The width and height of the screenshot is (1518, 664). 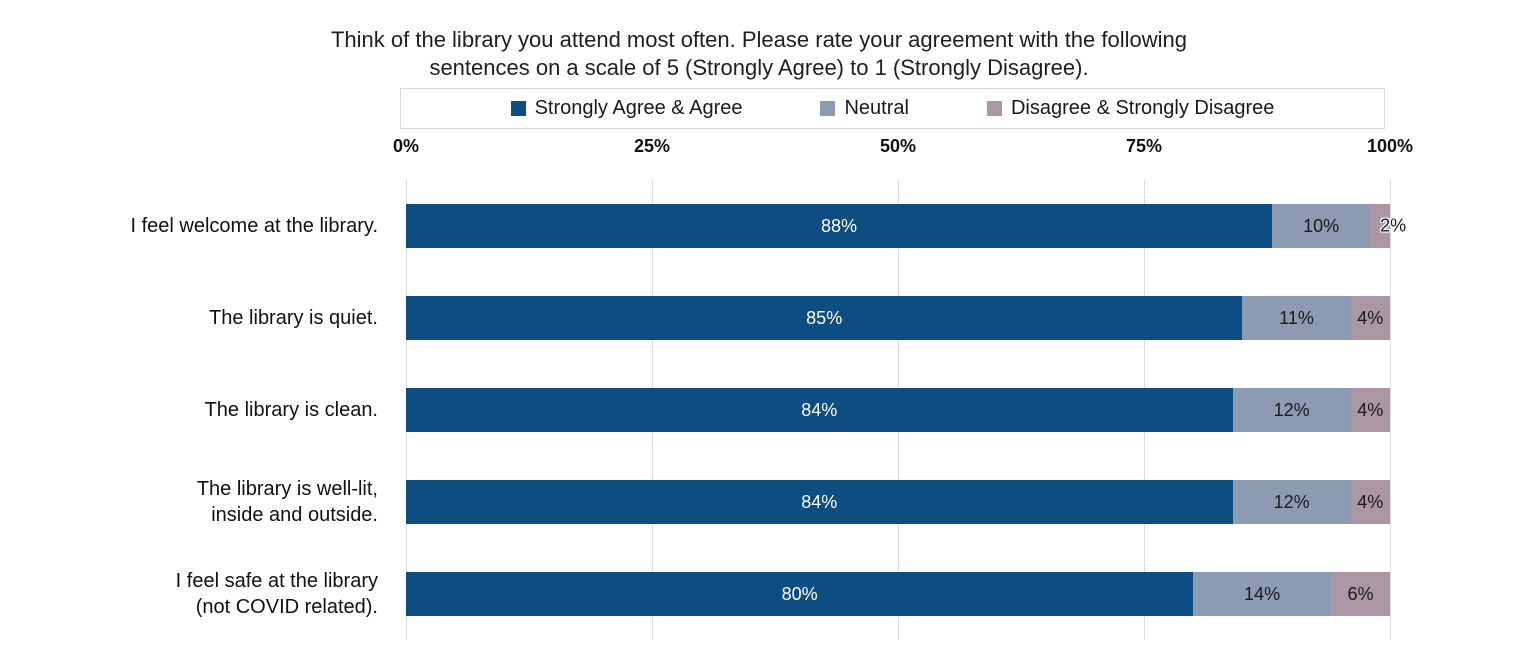 What do you see at coordinates (518, 108) in the screenshot?
I see `legend-swatch-strongly-agree` at bounding box center [518, 108].